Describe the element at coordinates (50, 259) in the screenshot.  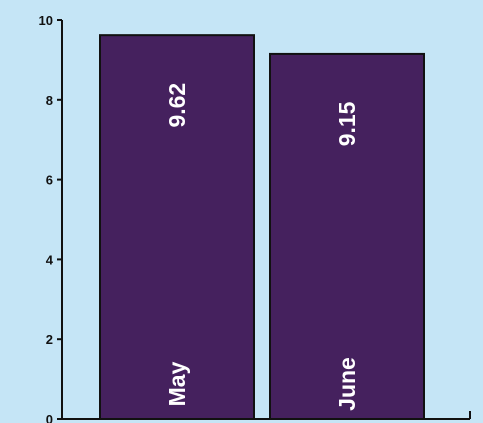
I see `y-tick-label: 4` at that location.